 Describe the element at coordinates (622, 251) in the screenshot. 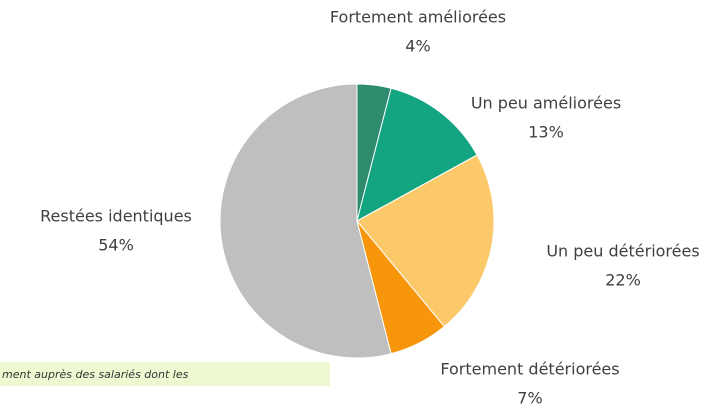

I see `slice-label: Un peu détériorées` at that location.